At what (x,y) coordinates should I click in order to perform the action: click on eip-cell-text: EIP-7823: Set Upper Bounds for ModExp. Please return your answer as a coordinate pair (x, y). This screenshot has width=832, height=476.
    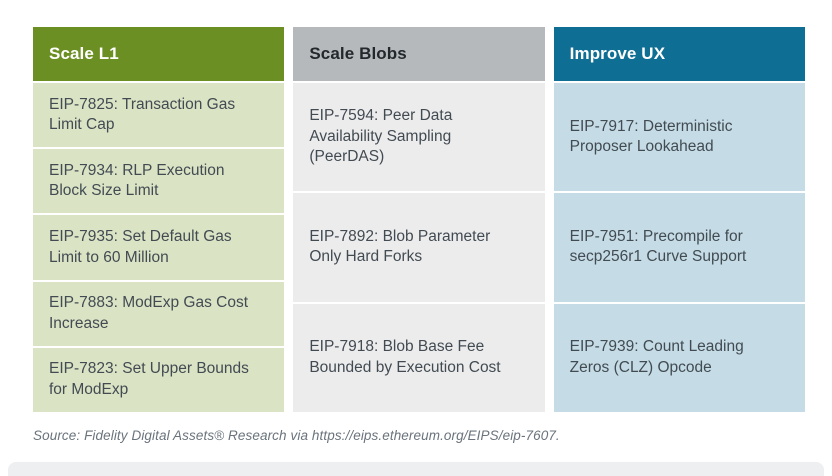
    Looking at the image, I should click on (149, 379).